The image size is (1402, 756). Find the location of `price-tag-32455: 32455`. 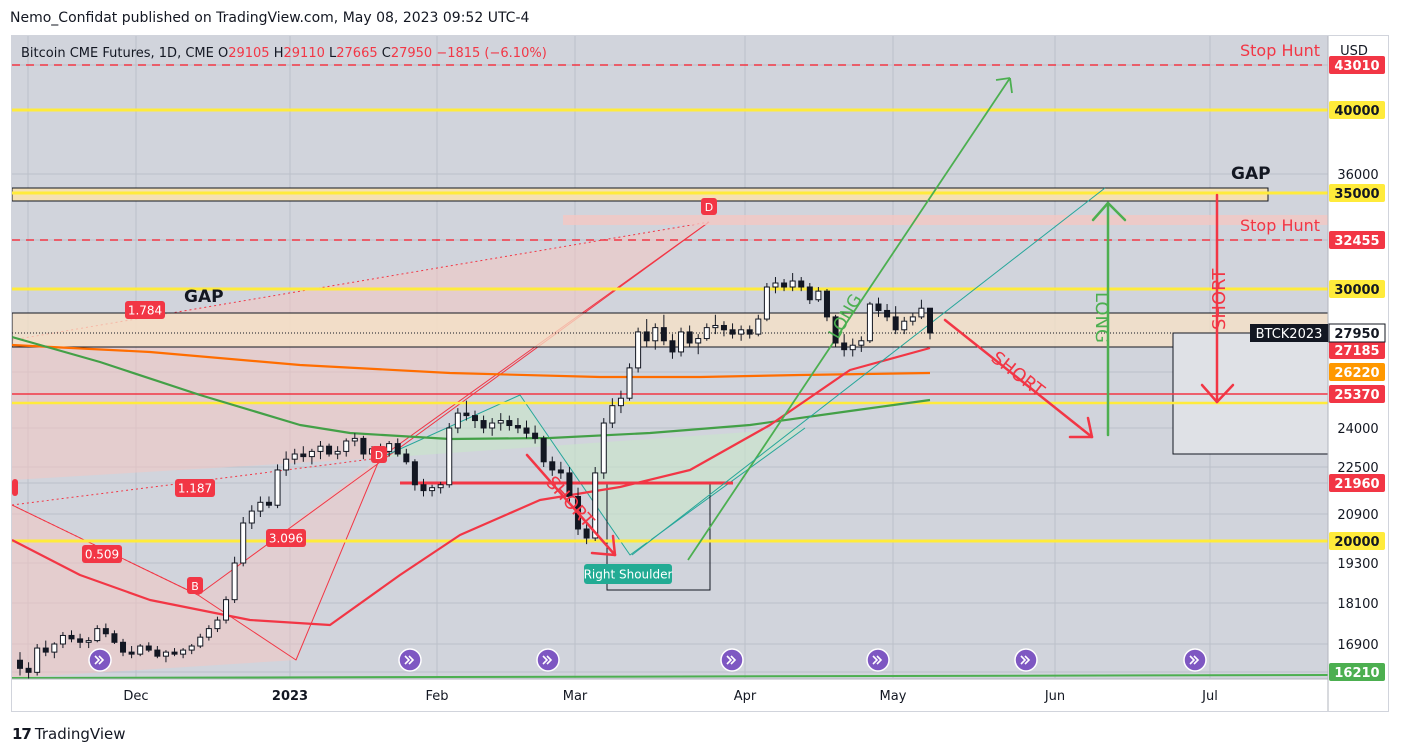

price-tag-32455: 32455 is located at coordinates (1356, 241).